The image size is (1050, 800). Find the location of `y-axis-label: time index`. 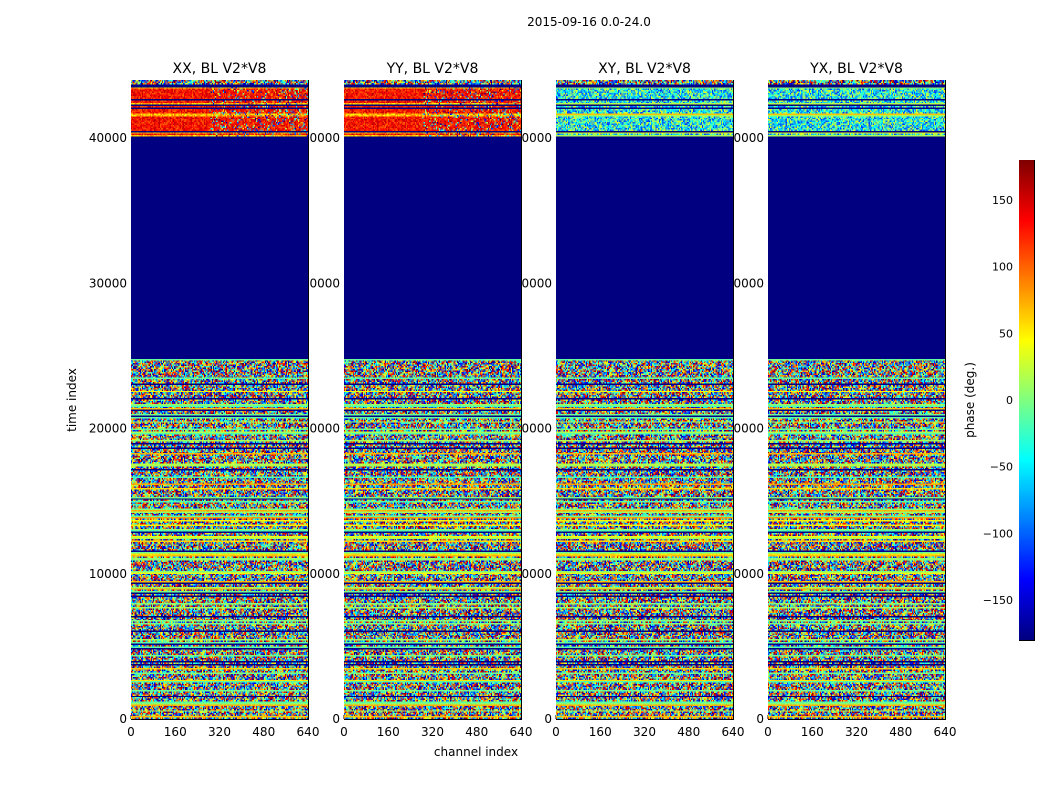

y-axis-label: time index is located at coordinates (72, 400).